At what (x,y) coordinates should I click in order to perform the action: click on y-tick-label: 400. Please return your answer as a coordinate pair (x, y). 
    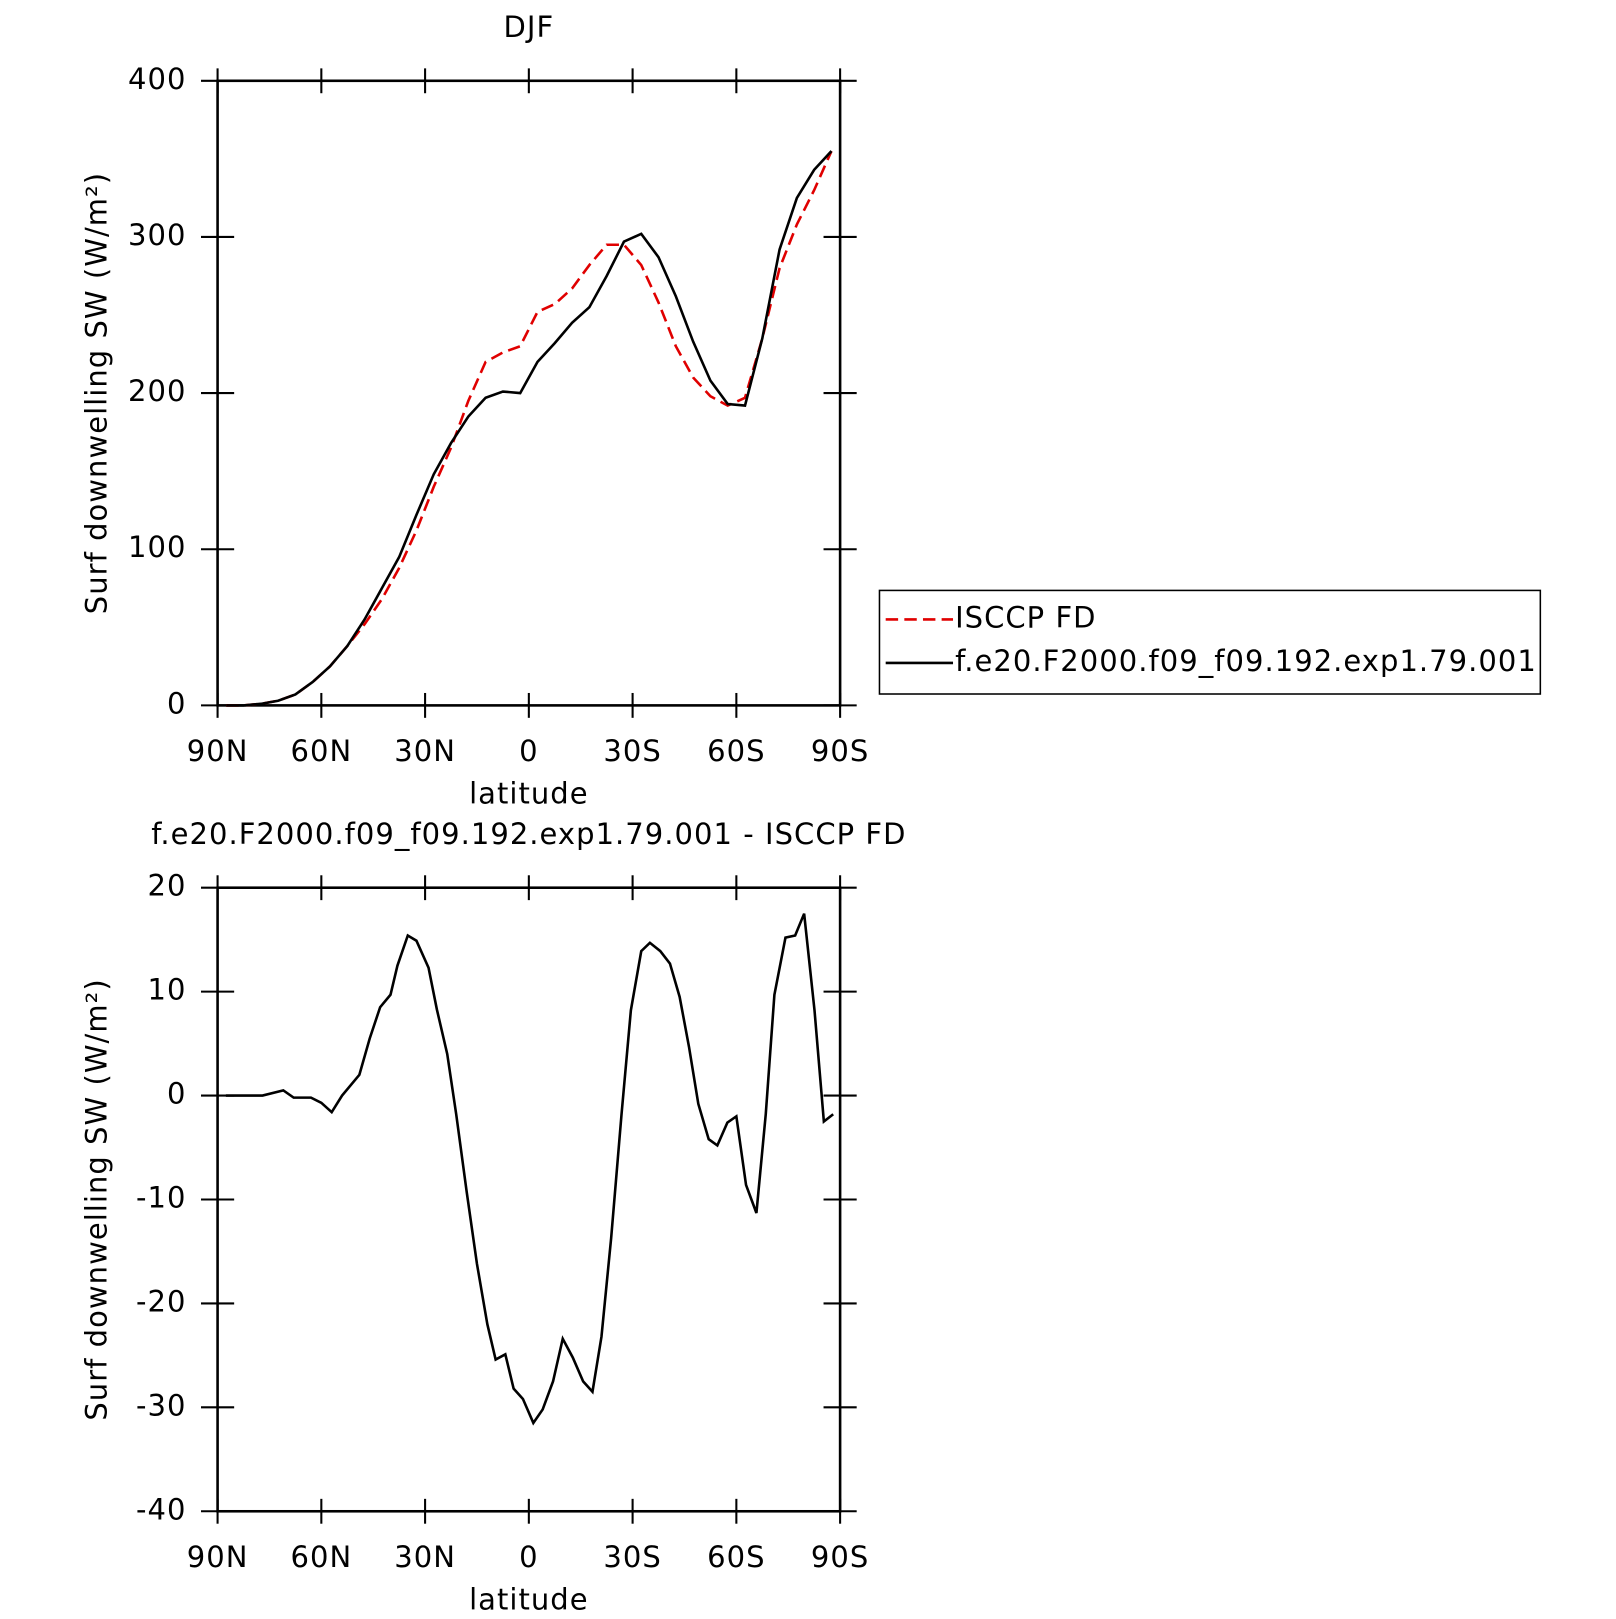
    Looking at the image, I should click on (157, 79).